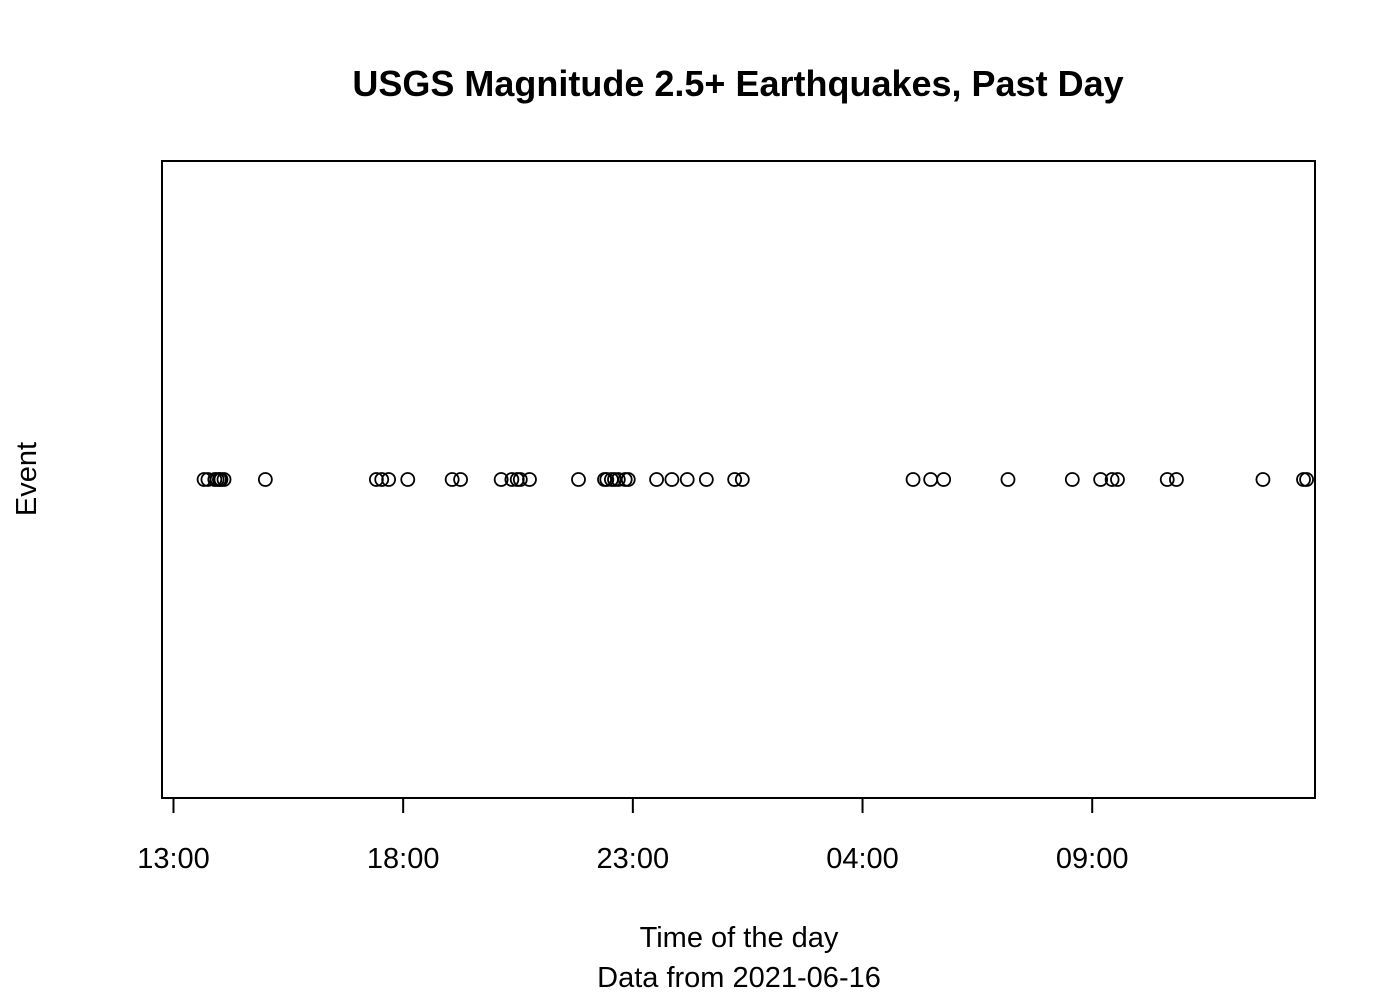 This screenshot has height=1000, width=1400. Describe the element at coordinates (739, 978) in the screenshot. I see `chart-subtitle: Data from 2021-06-16` at that location.